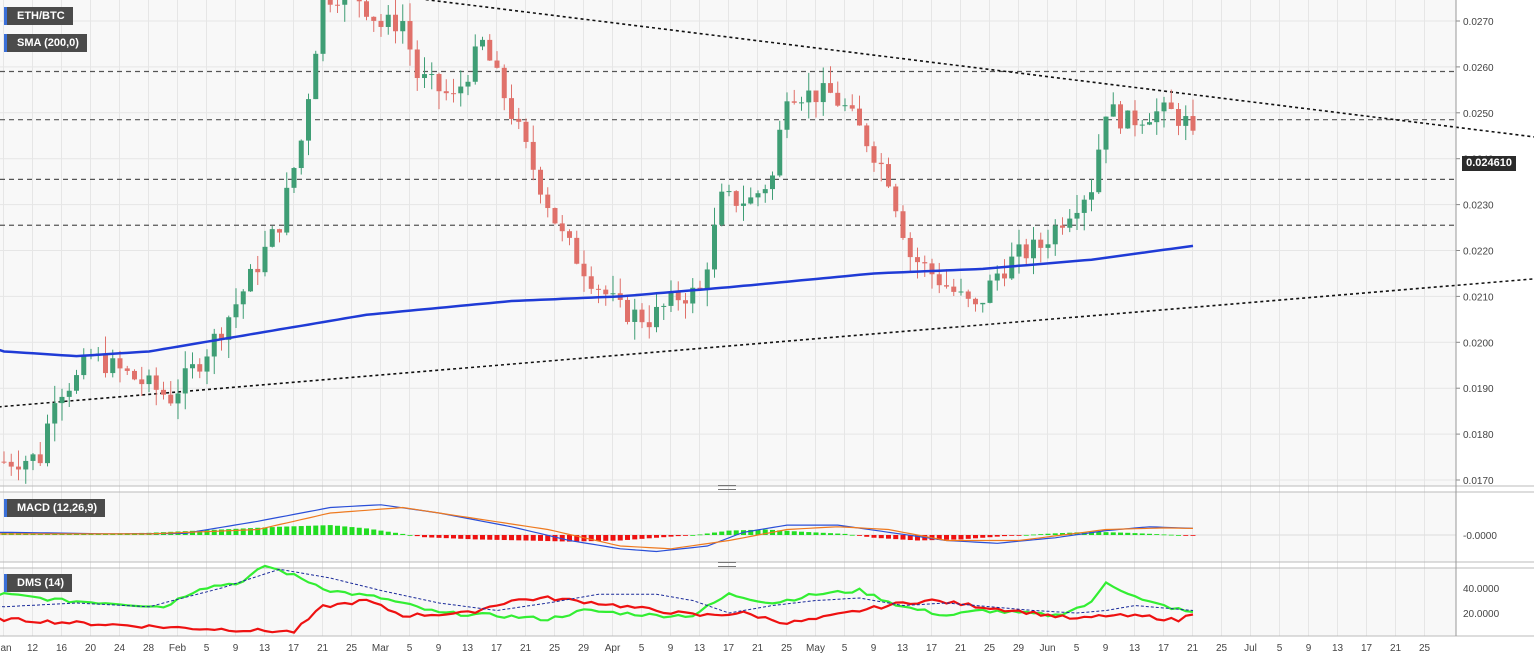 The image size is (1534, 661). What do you see at coordinates (178, 648) in the screenshot?
I see `x-tick-label: Feb` at bounding box center [178, 648].